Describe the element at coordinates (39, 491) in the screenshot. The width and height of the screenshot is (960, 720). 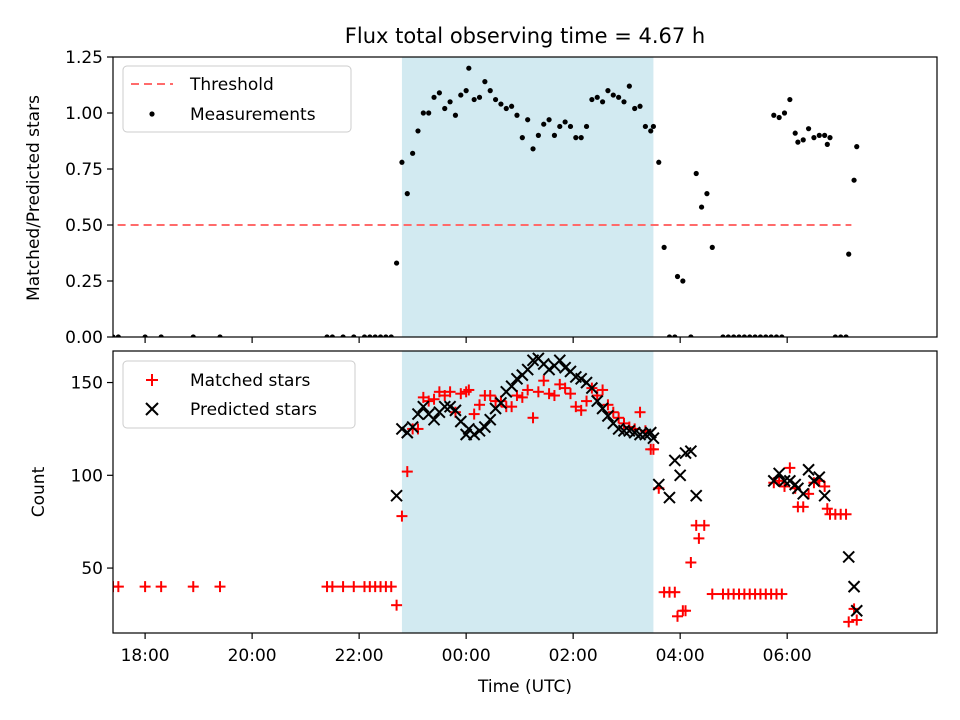
I see `bottom-ylabel: Count` at that location.